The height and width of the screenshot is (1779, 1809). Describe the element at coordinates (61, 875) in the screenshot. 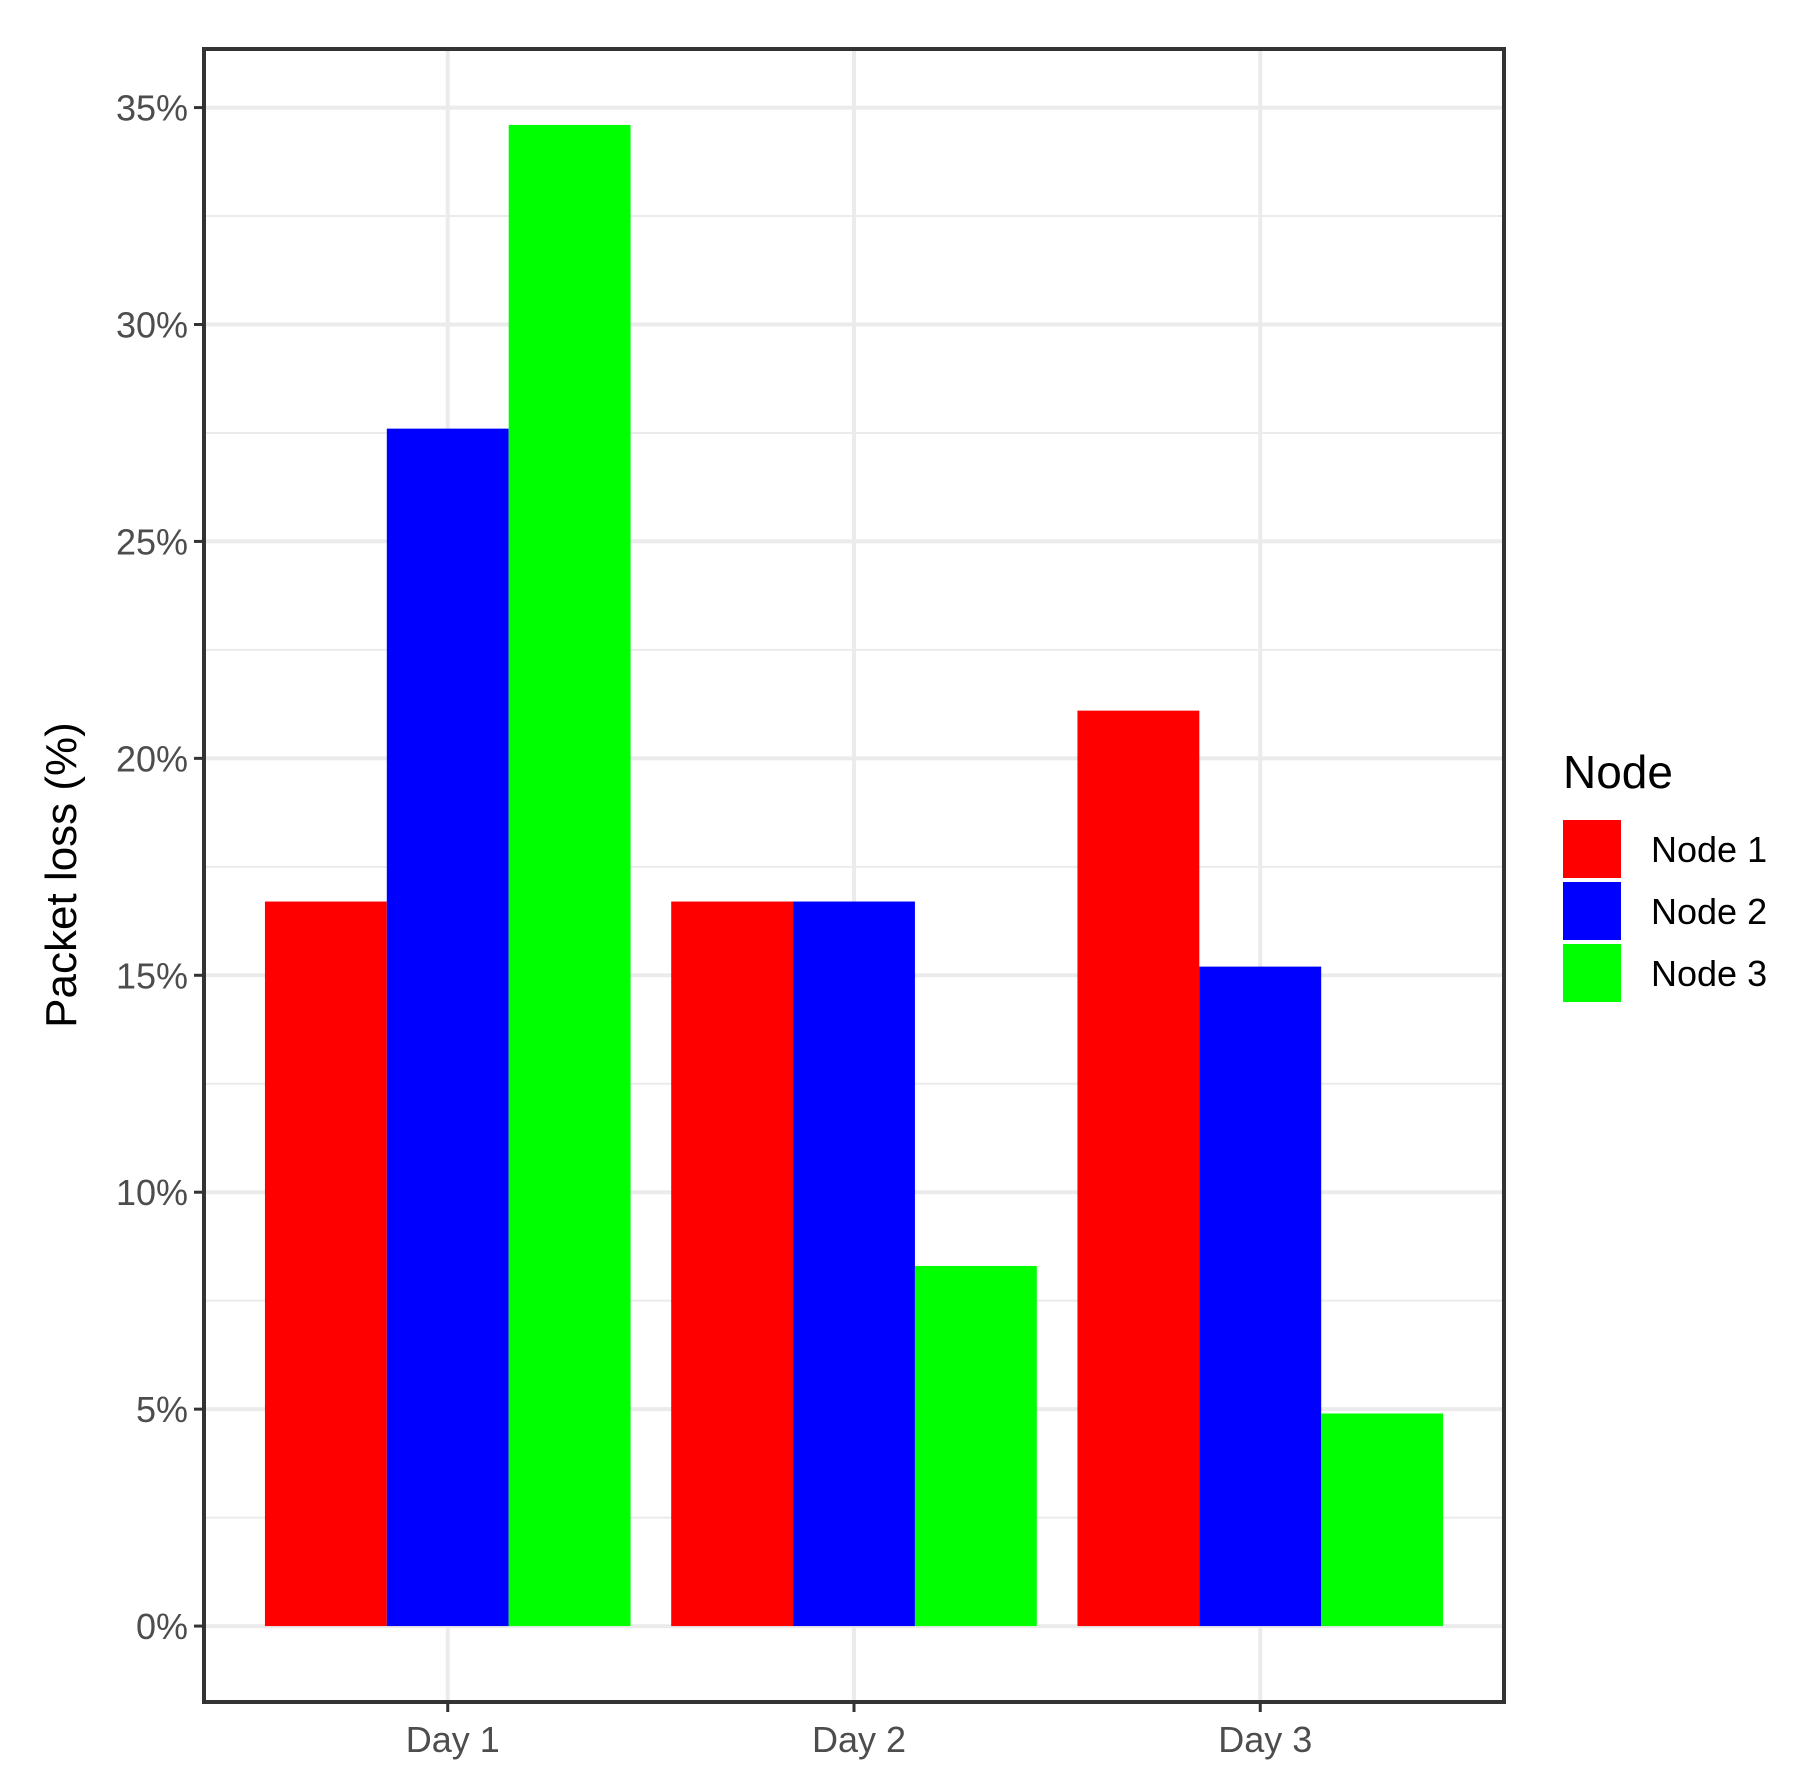

I see `y-axis-title: Packet loss (%)` at that location.